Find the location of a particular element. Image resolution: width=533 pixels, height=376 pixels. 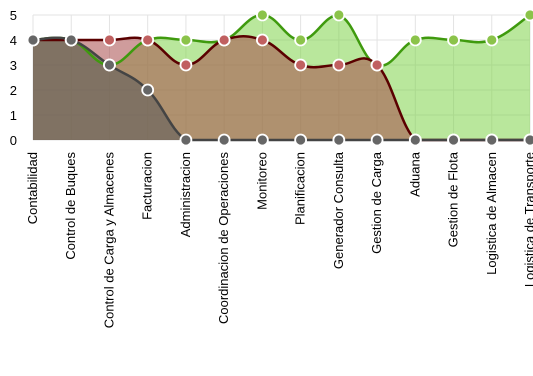

y-tick-label-3: 3 is located at coordinates (13, 65).